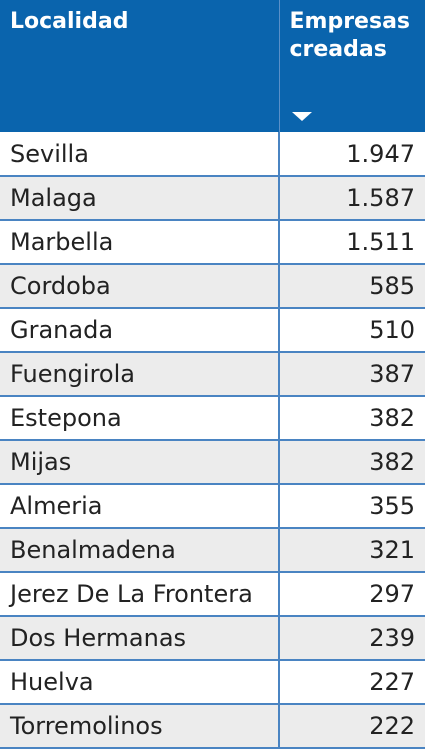 The width and height of the screenshot is (425, 749). Describe the element at coordinates (140, 550) in the screenshot. I see `cell-localidad: Benalmadena` at that location.